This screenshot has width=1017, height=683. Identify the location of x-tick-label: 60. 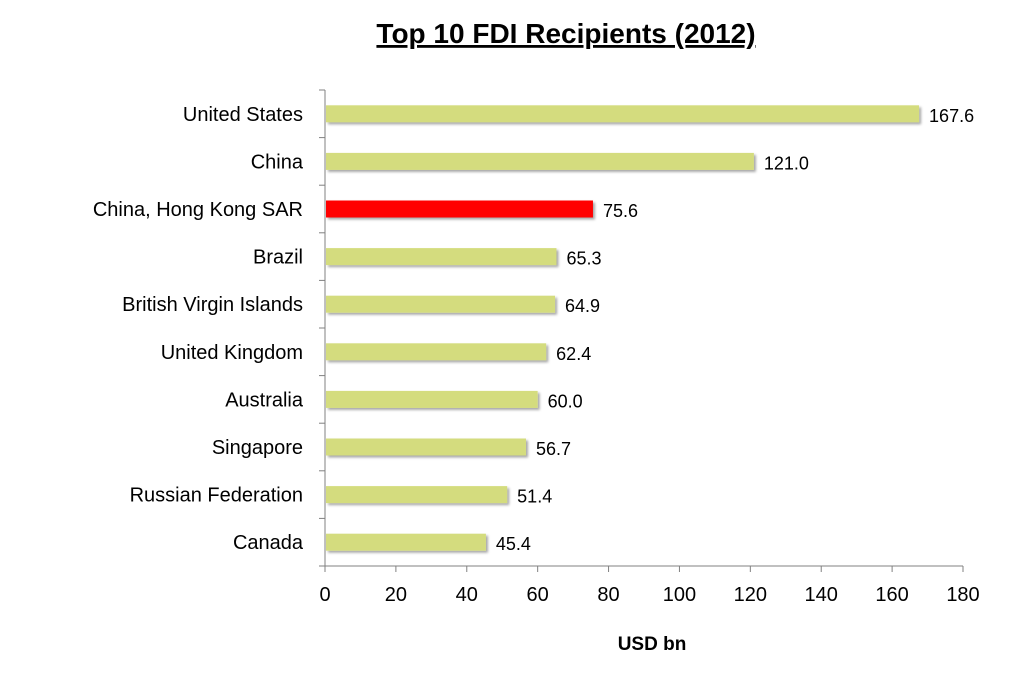
(538, 595).